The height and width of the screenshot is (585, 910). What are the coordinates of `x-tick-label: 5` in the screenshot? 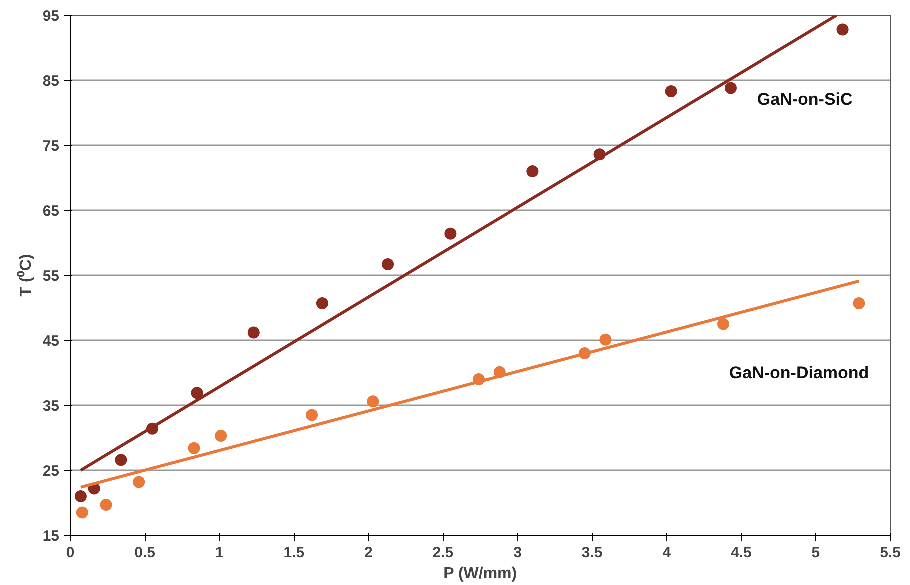 It's located at (816, 553).